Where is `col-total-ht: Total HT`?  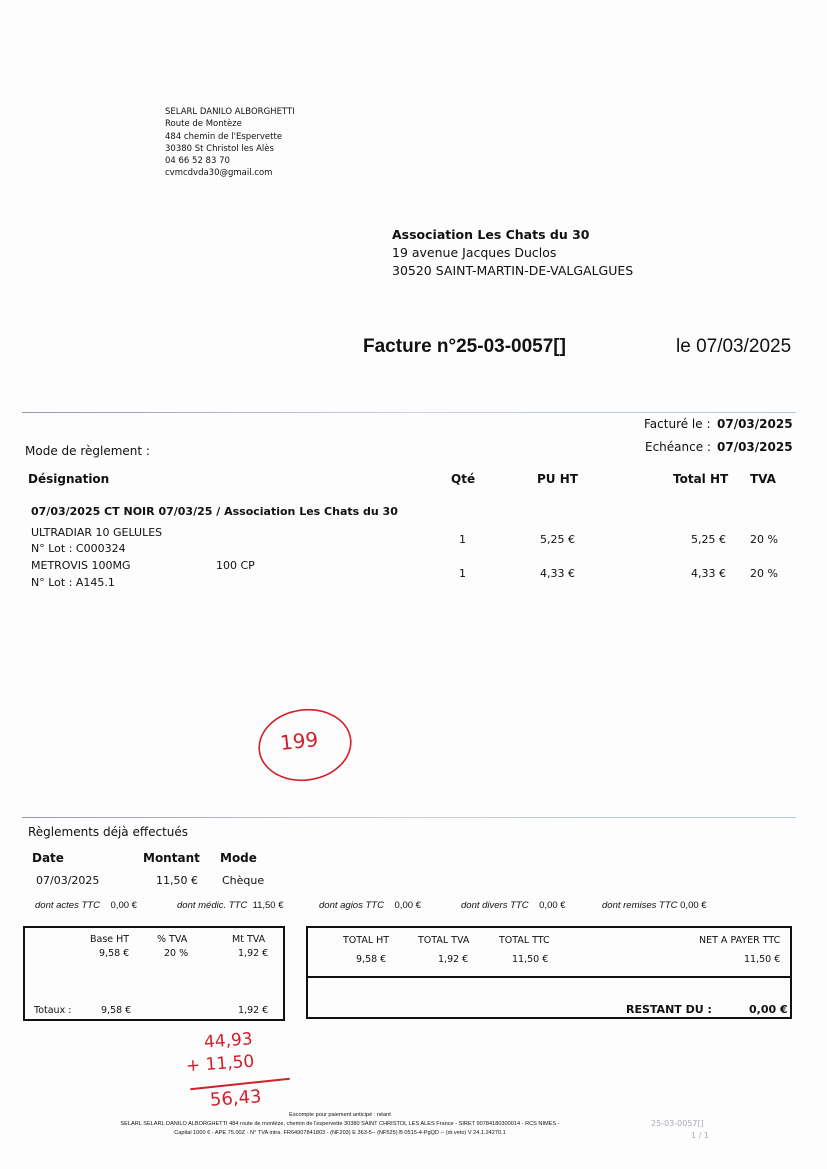
col-total-ht: Total HT is located at coordinates (701, 479).